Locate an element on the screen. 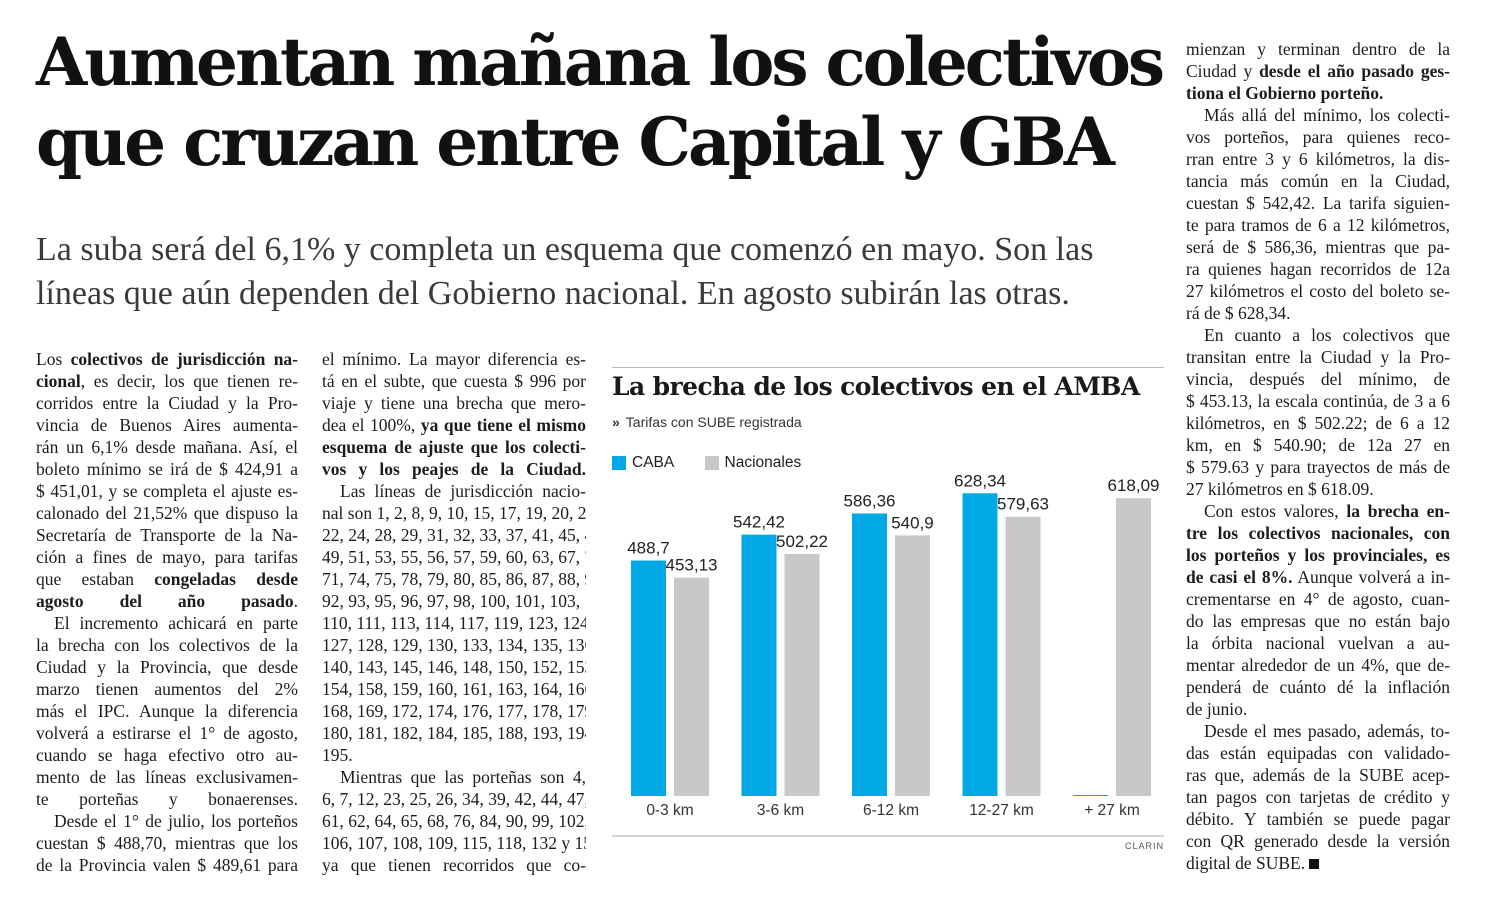 The image size is (1486, 902). text-line: ra quienes hagan recorridos de 12a is located at coordinates (1318, 269).